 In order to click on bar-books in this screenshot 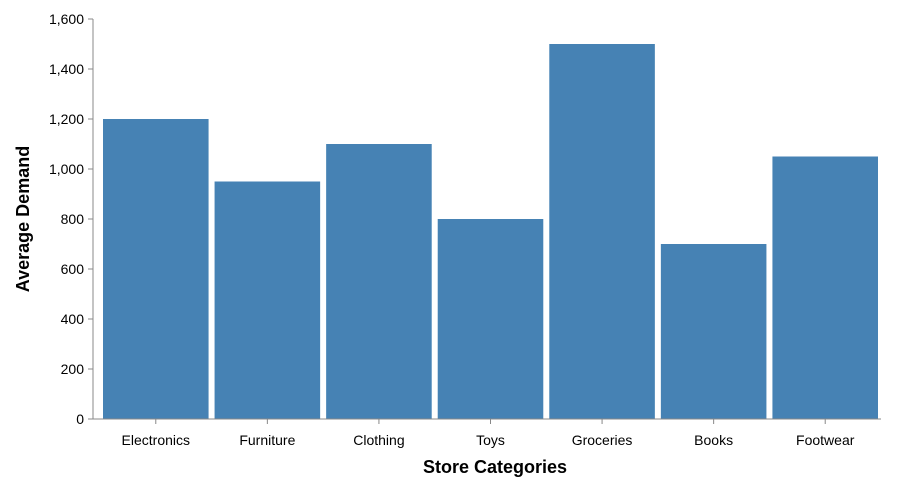, I will do `click(713, 331)`.